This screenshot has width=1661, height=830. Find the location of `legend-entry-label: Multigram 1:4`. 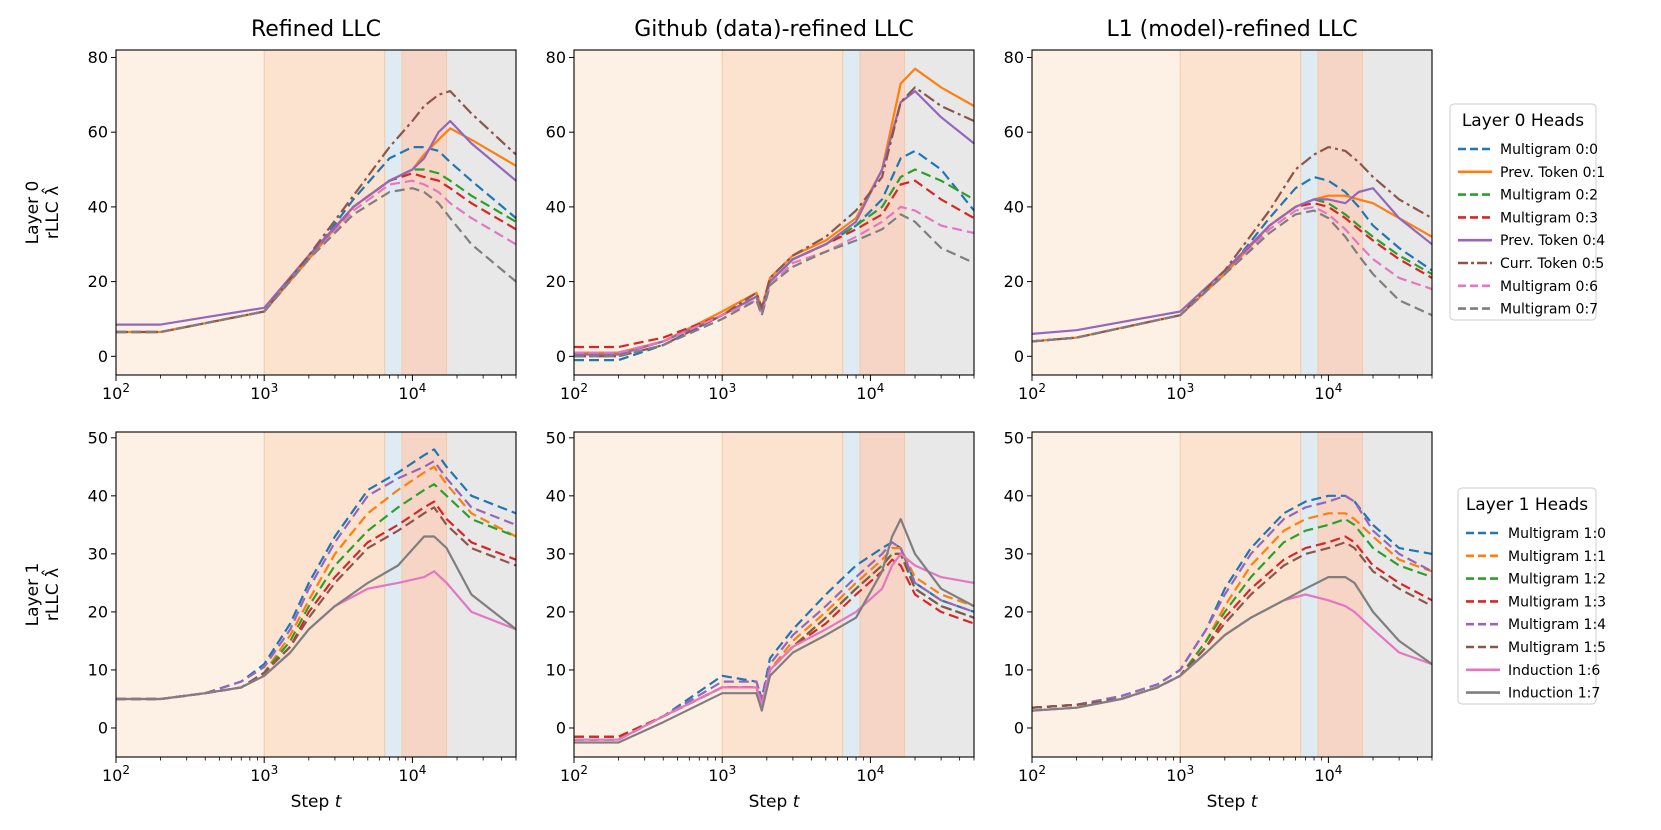

legend-entry-label: Multigram 1:4 is located at coordinates (1557, 625).